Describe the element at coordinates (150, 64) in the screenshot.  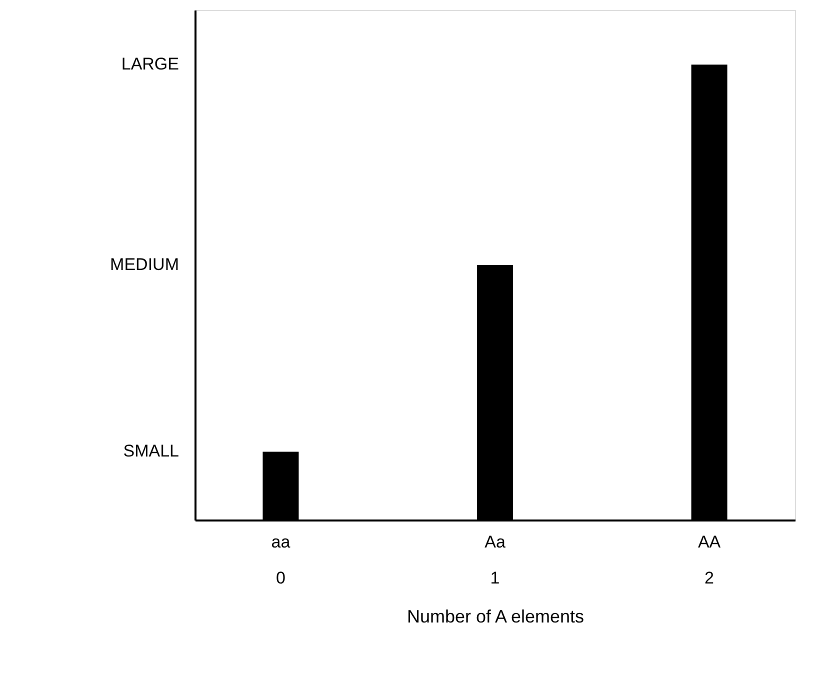
I see `text: LARGE` at that location.